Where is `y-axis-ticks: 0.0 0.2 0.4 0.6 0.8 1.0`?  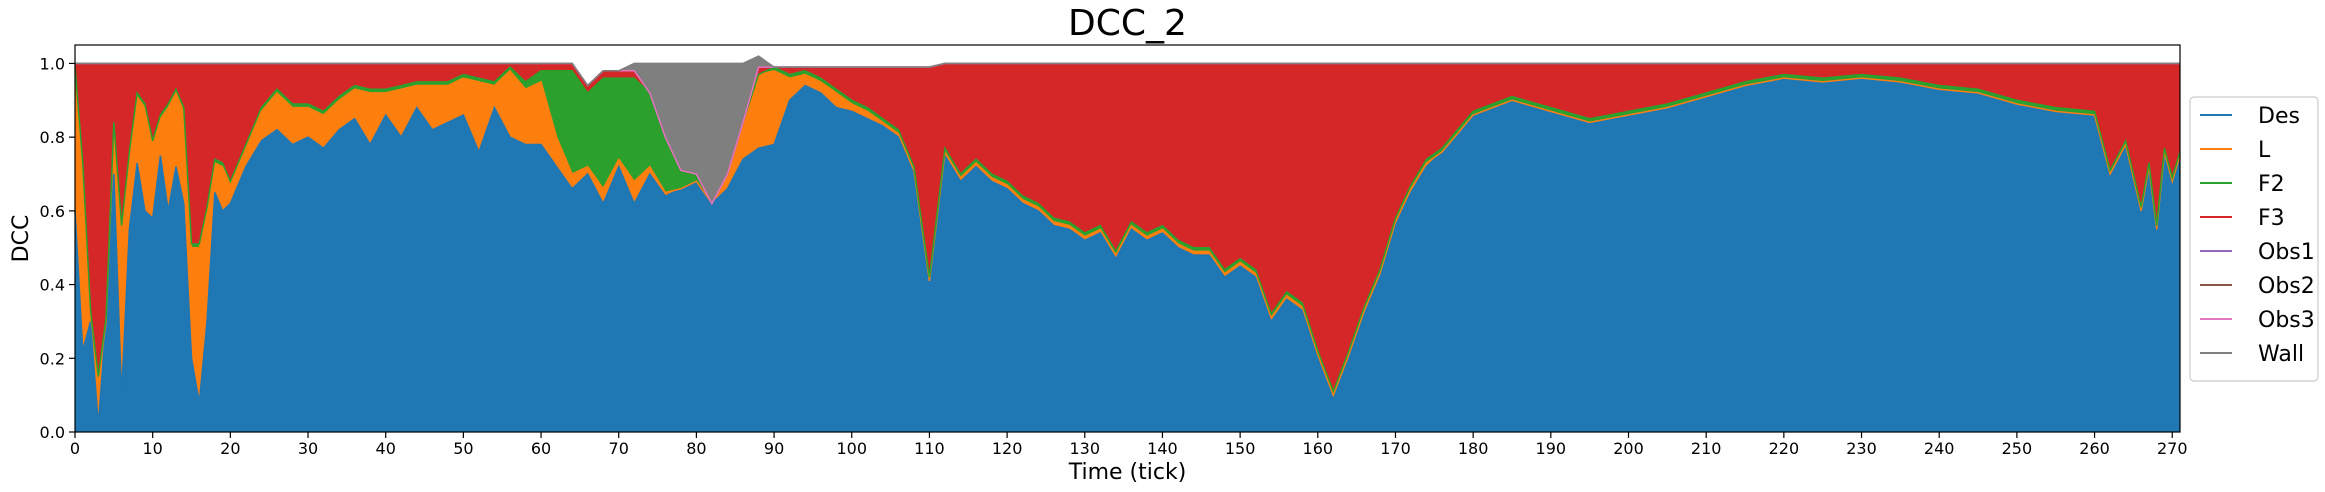
y-axis-ticks: 0.0 0.2 0.4 0.6 0.8 1.0 is located at coordinates (57, 248).